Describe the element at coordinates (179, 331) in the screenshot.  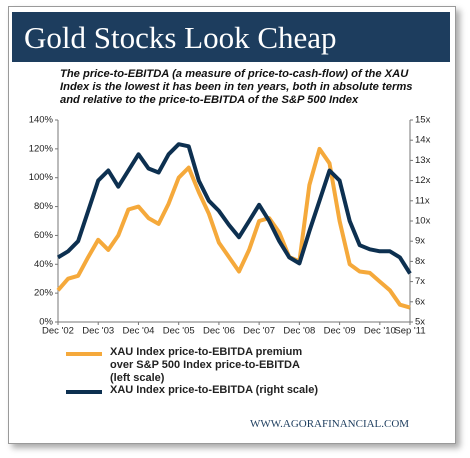
I see `x-tick-label: Dec '05` at that location.